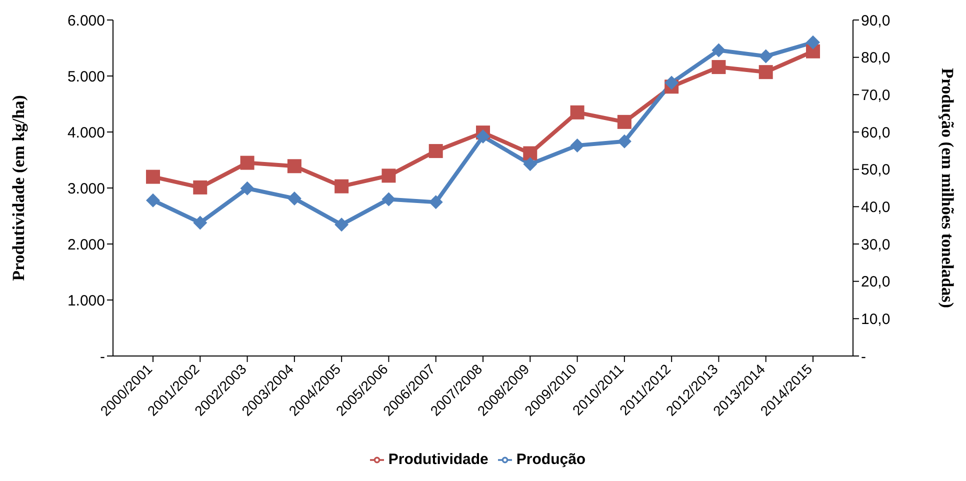 The image size is (966, 481). I want to click on y2-tick-label: 90,0, so click(875, 21).